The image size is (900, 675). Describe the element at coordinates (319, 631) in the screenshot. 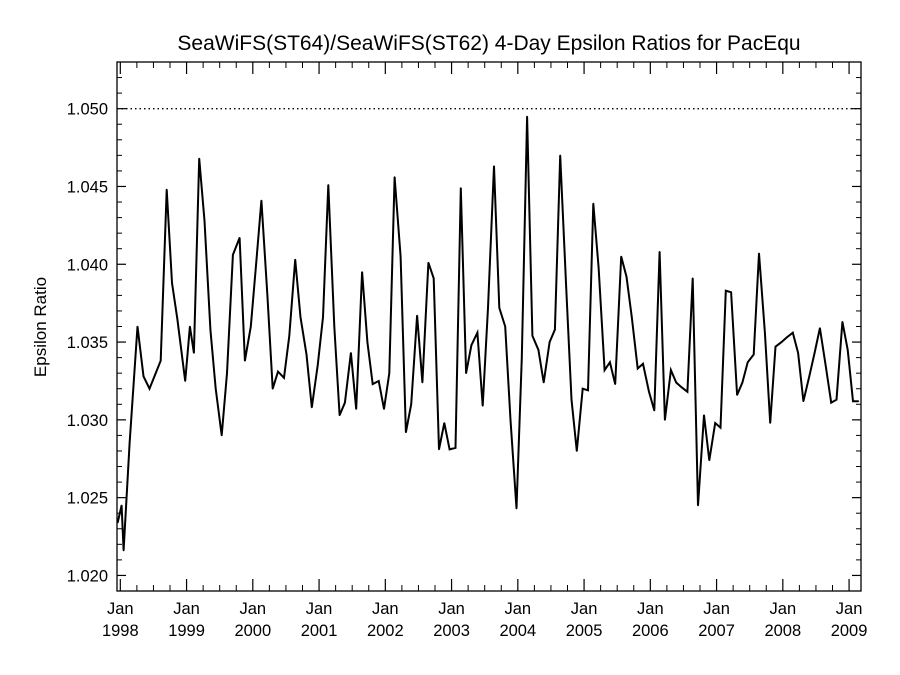

I see `x-tick-year-label: 2001` at that location.